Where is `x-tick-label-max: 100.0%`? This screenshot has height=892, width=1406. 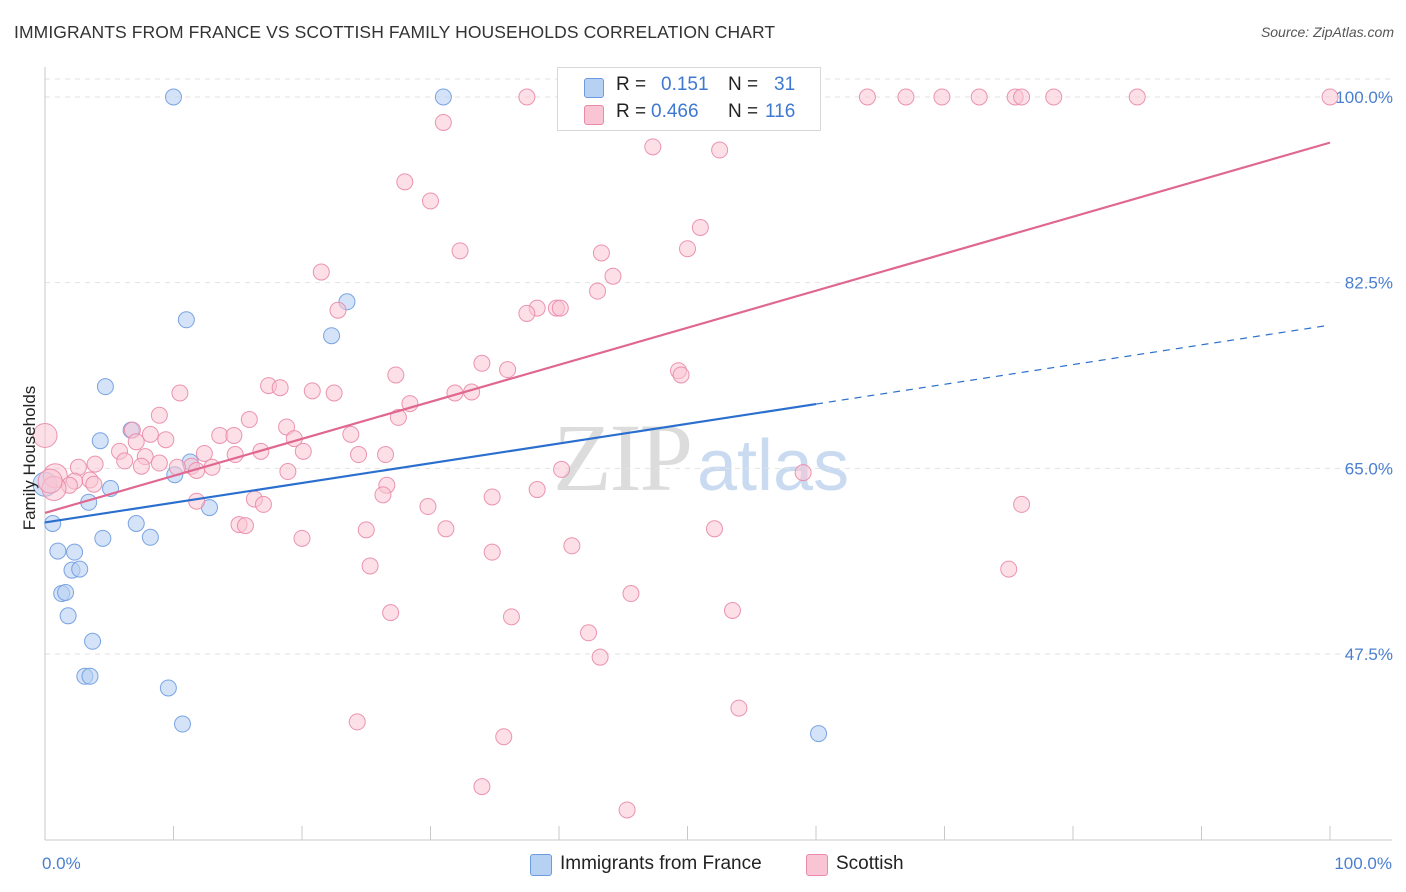
x-tick-label-max: 100.0% is located at coordinates (1363, 863).